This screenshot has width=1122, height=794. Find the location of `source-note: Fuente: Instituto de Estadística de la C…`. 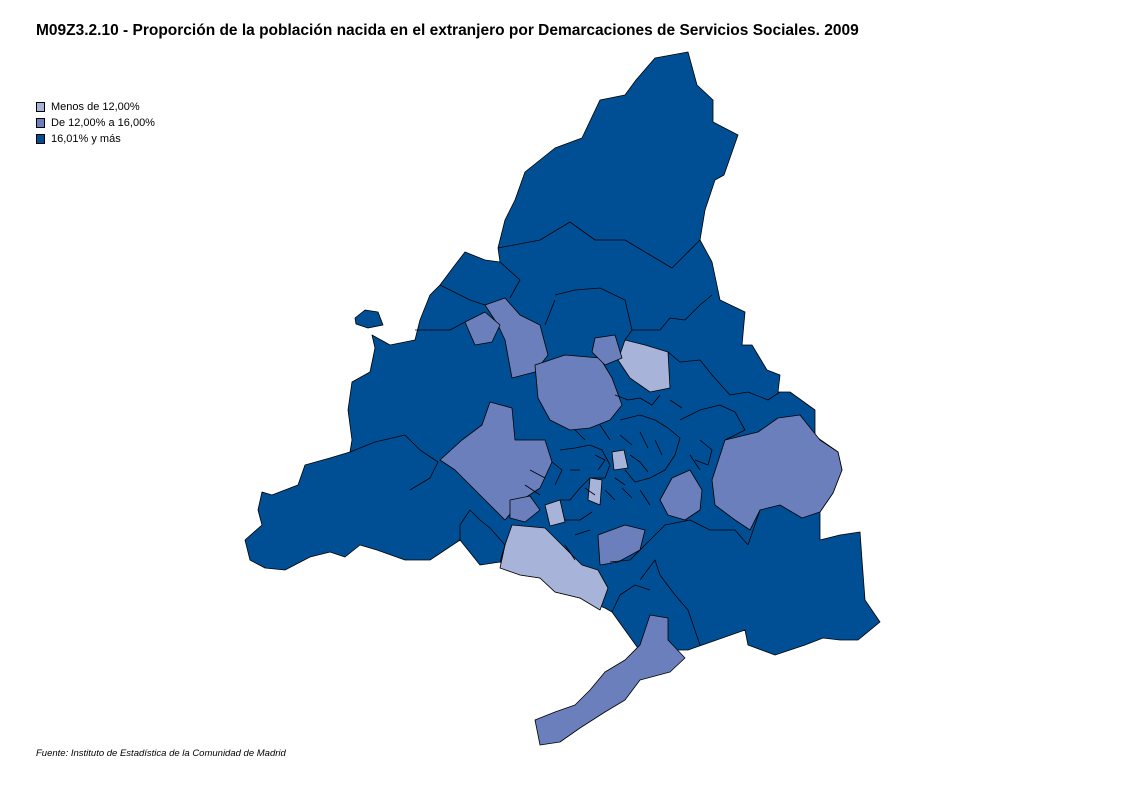

source-note: Fuente: Instituto de Estadística de la C… is located at coordinates (161, 753).